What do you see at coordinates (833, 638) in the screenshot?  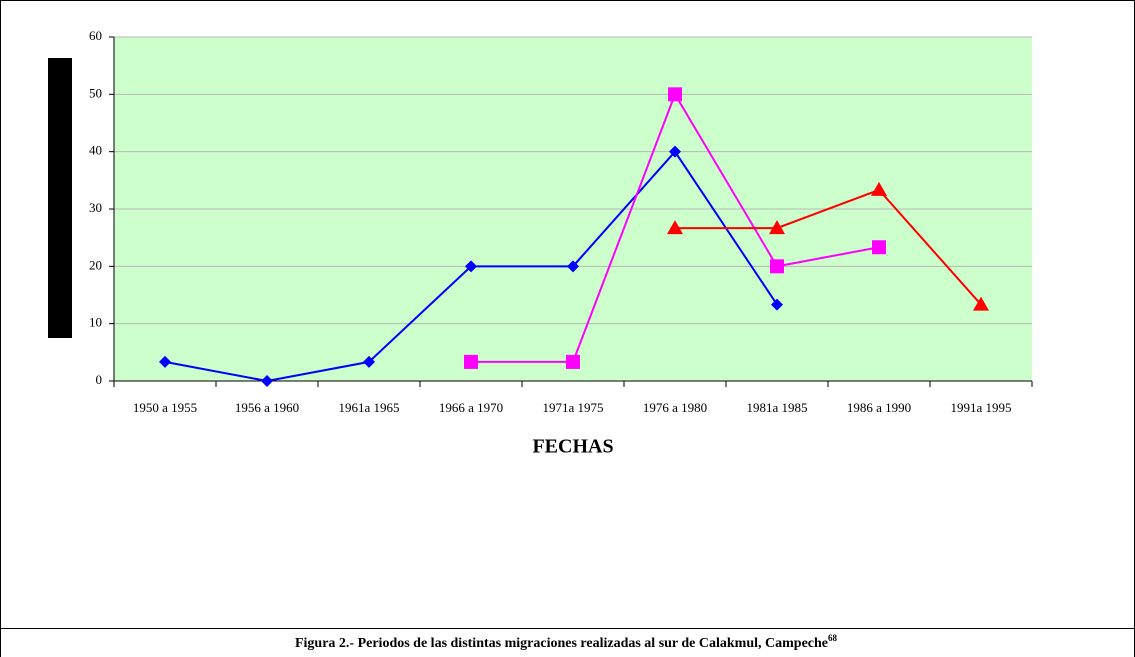 I see `caption-note: 68` at bounding box center [833, 638].